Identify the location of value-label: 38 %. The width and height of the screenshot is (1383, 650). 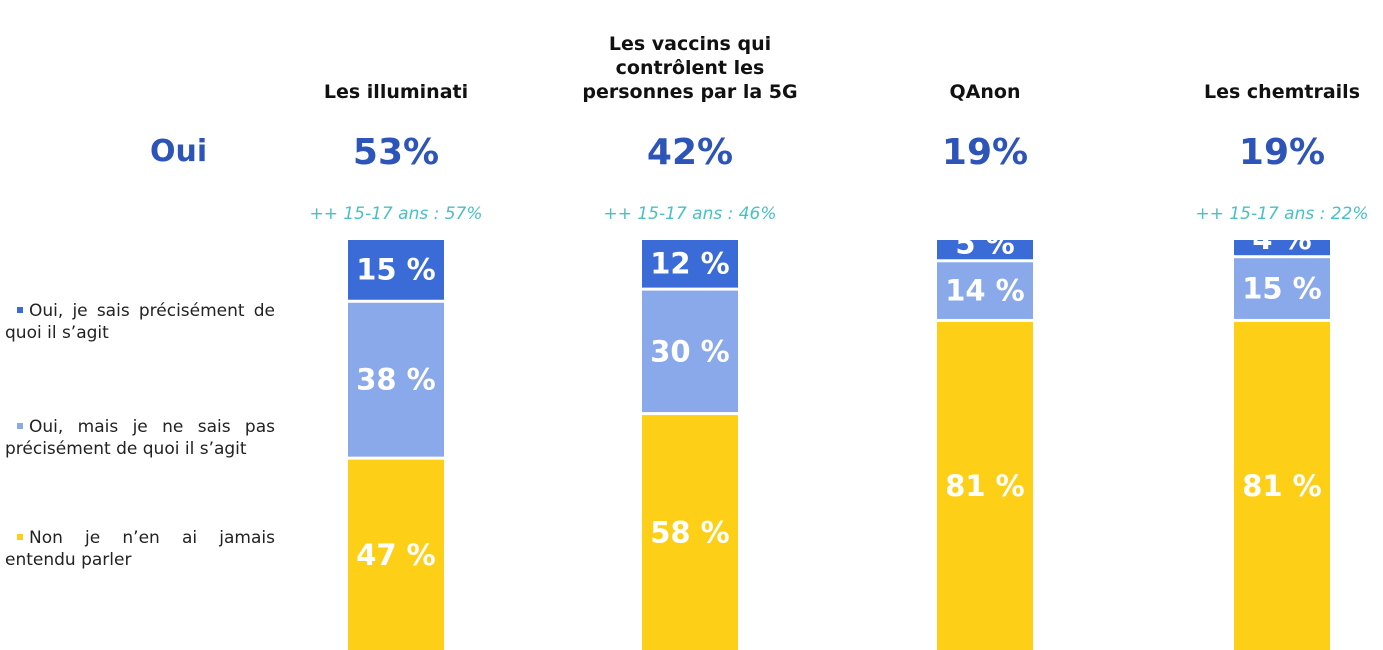
(396, 380).